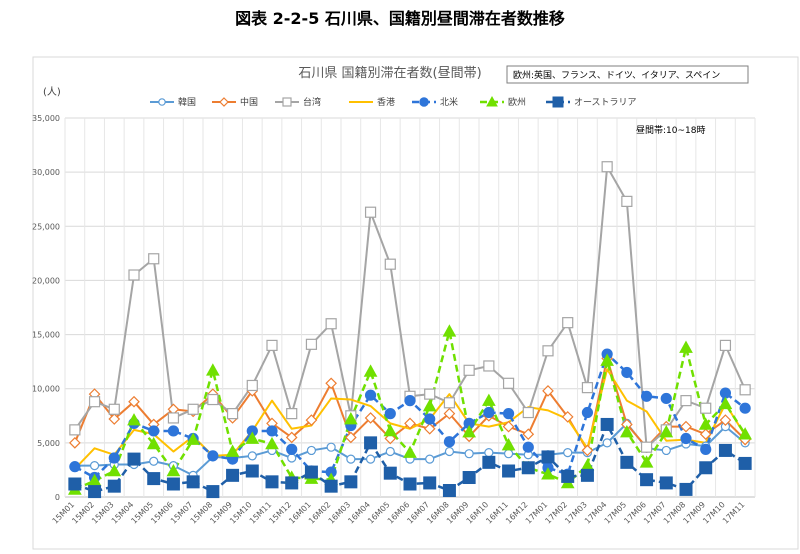 This screenshot has width=800, height=554. Describe the element at coordinates (734, 513) in the screenshot. I see `x-tick-label: 17M11` at that location.